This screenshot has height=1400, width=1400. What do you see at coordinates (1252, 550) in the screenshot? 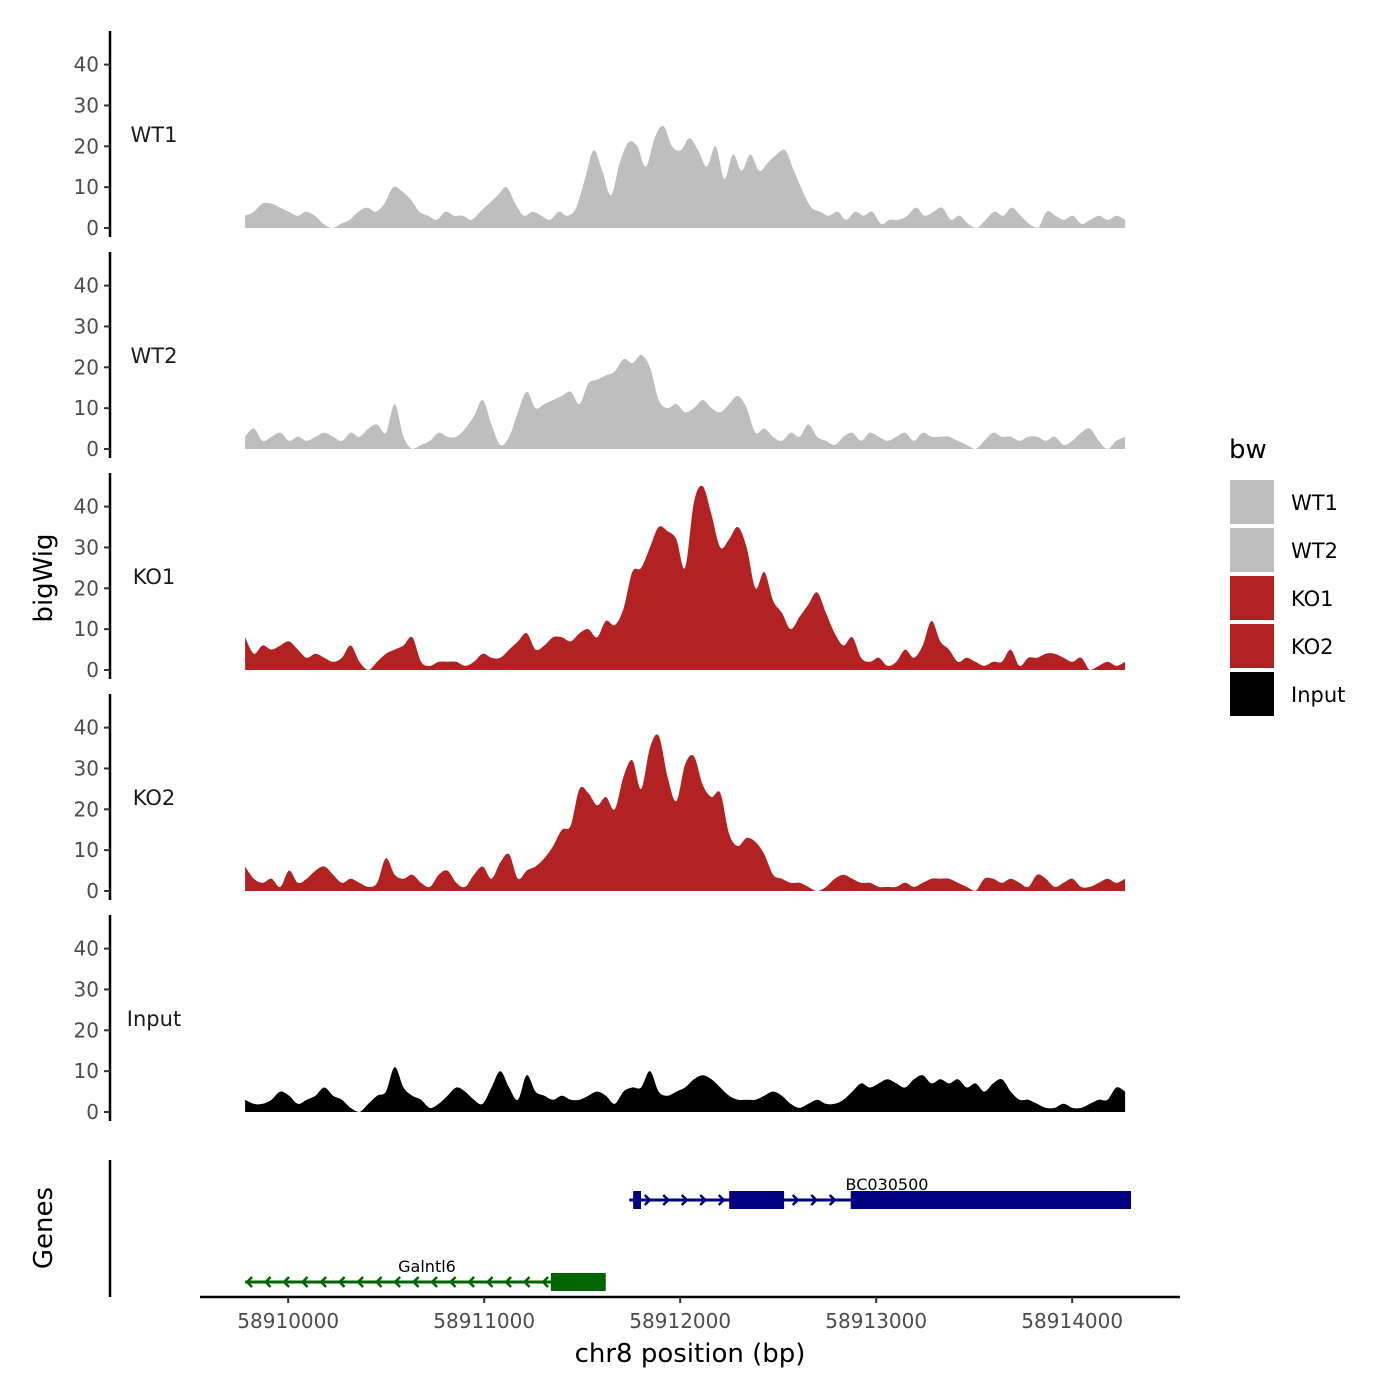
I see `legend-swatch-wt2` at bounding box center [1252, 550].